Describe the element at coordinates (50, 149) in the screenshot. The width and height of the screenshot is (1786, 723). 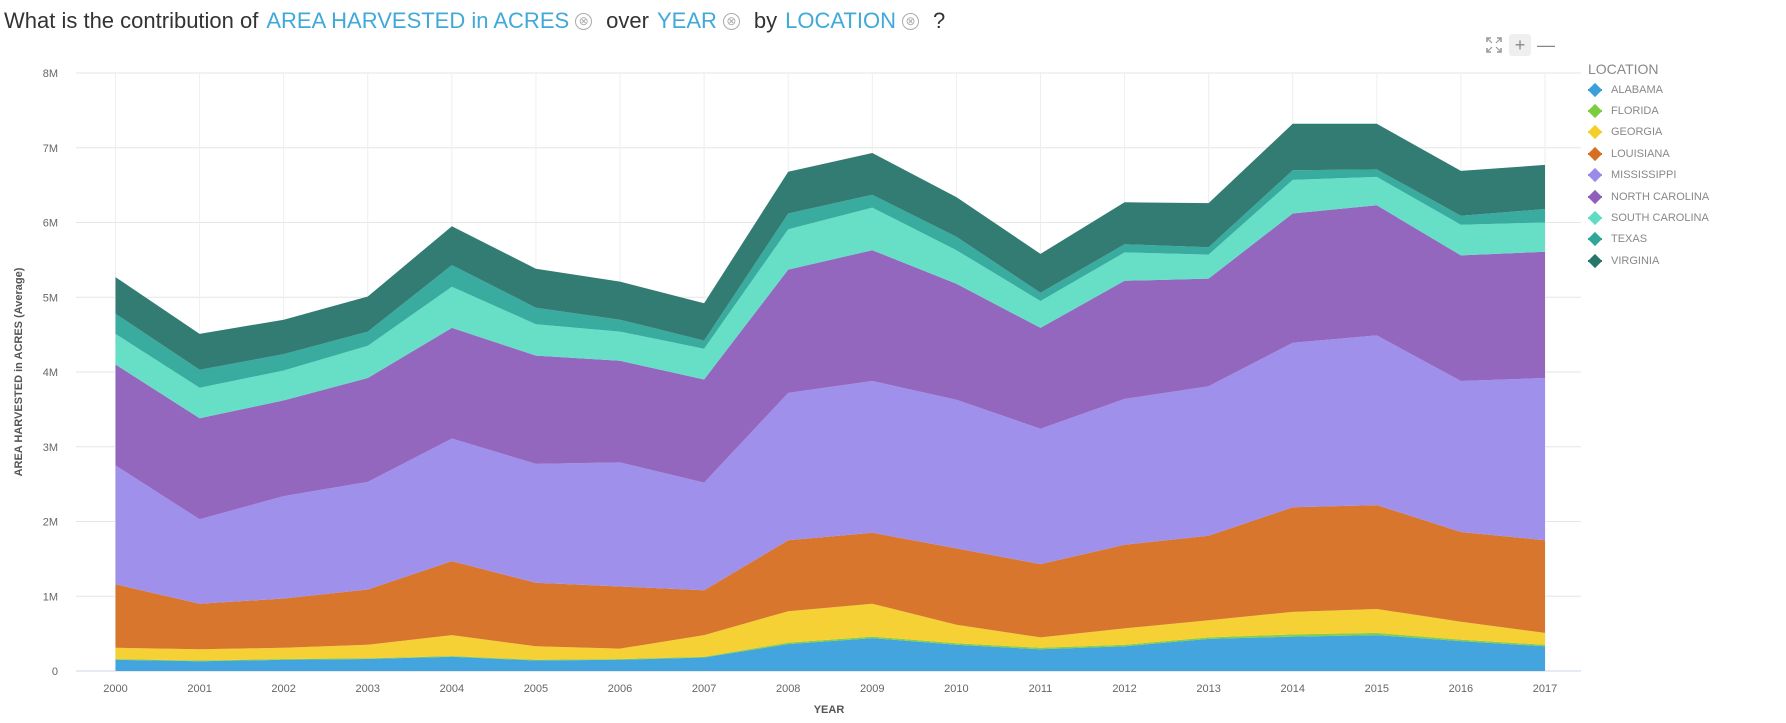
I see `y-tick-label: 7M` at that location.